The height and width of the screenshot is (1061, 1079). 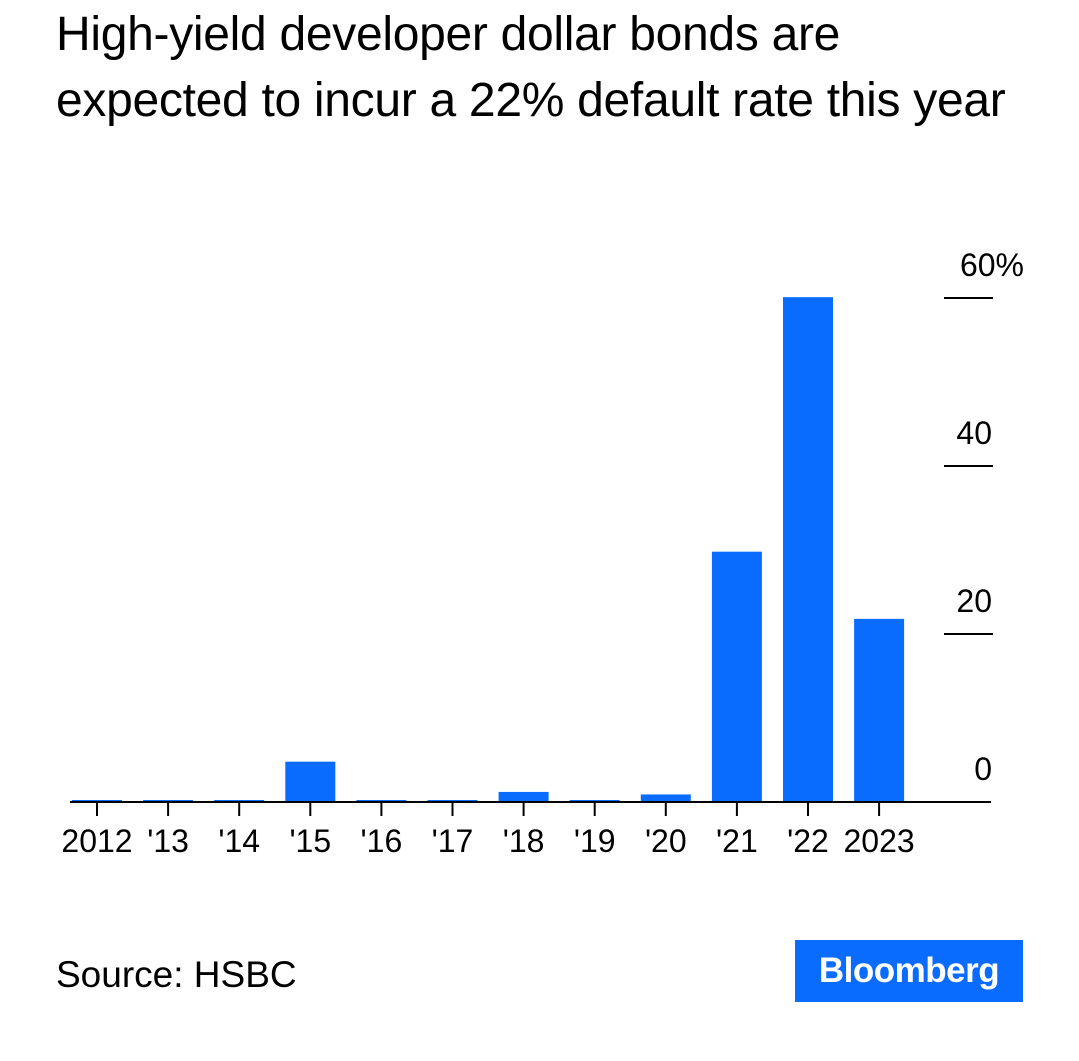 I want to click on x-tick-label: '17, so click(x=453, y=841).